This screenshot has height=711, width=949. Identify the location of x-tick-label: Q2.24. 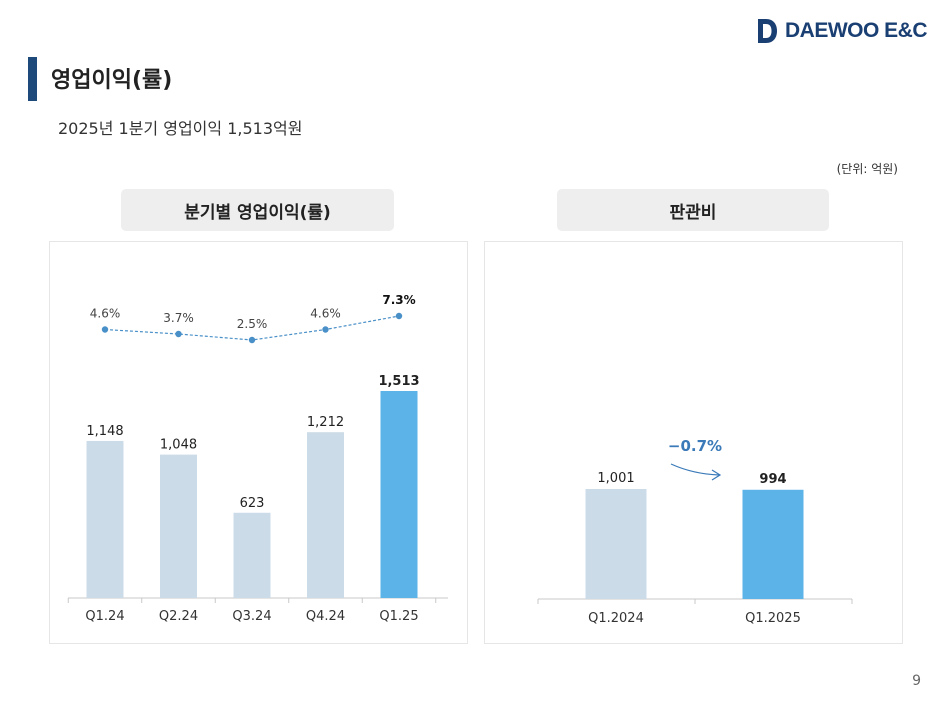
(178, 616).